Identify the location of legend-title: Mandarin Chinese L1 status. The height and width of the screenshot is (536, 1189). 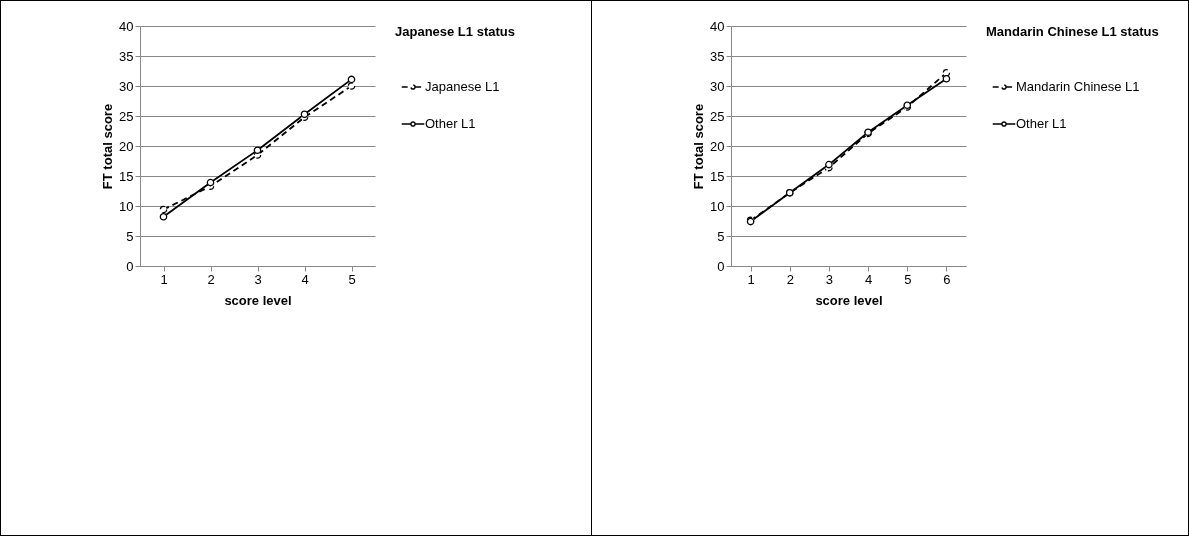
(1072, 31).